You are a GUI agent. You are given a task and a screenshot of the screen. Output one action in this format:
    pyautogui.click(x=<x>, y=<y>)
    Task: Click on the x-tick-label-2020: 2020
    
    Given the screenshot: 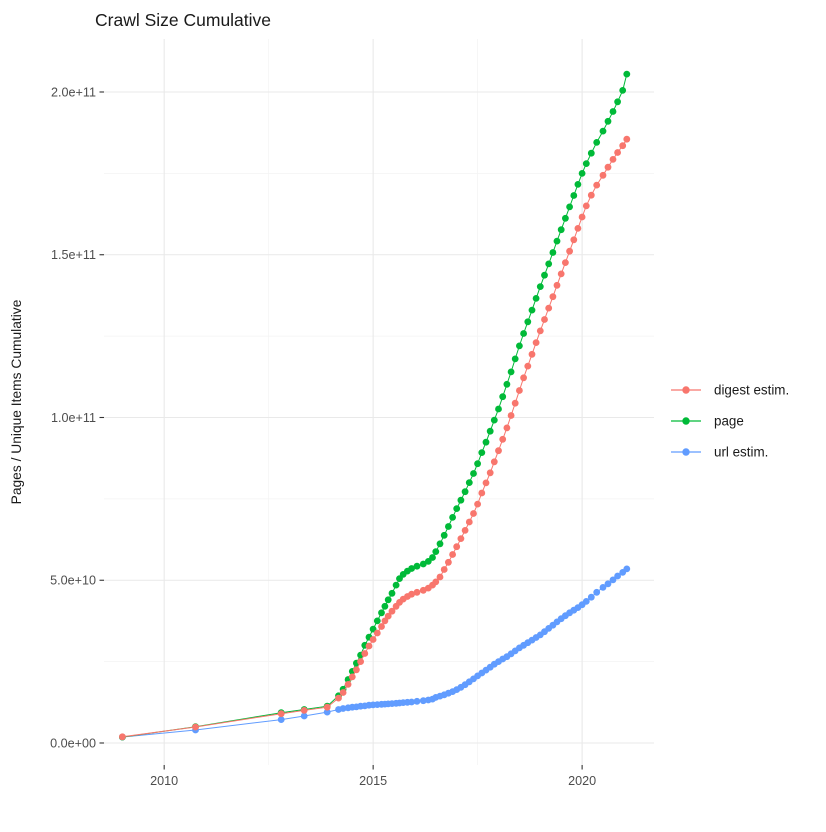 What is the action you would take?
    pyautogui.click(x=582, y=781)
    